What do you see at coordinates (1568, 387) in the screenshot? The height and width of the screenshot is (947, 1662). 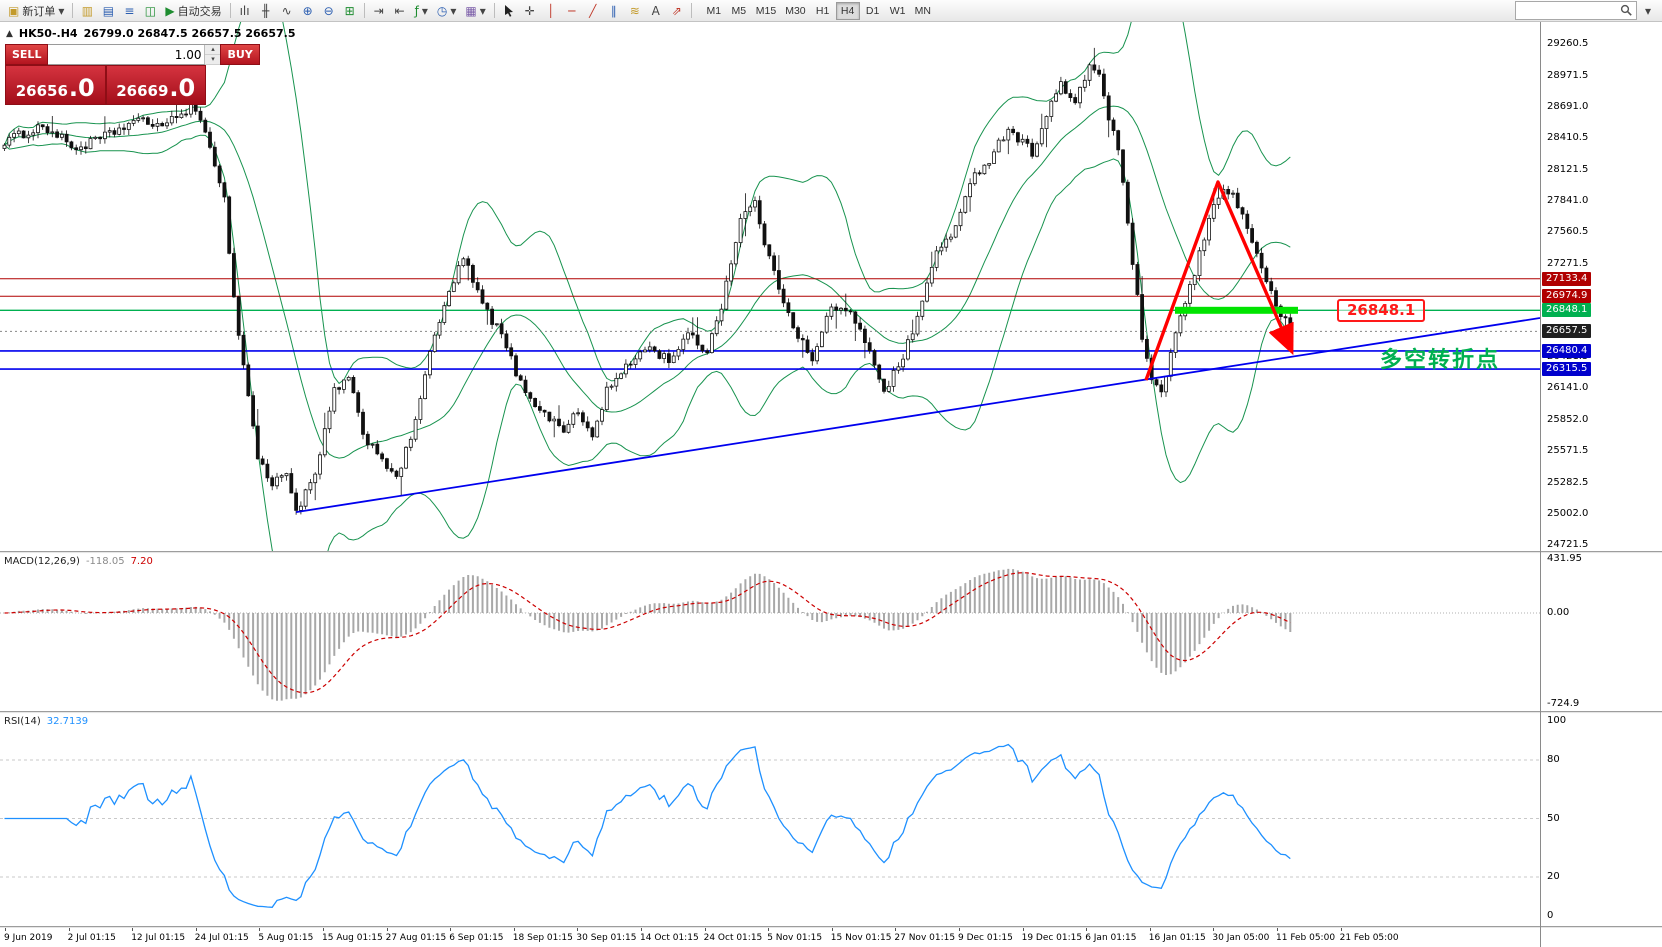 I see `price-axis-label: 26141.0` at bounding box center [1568, 387].